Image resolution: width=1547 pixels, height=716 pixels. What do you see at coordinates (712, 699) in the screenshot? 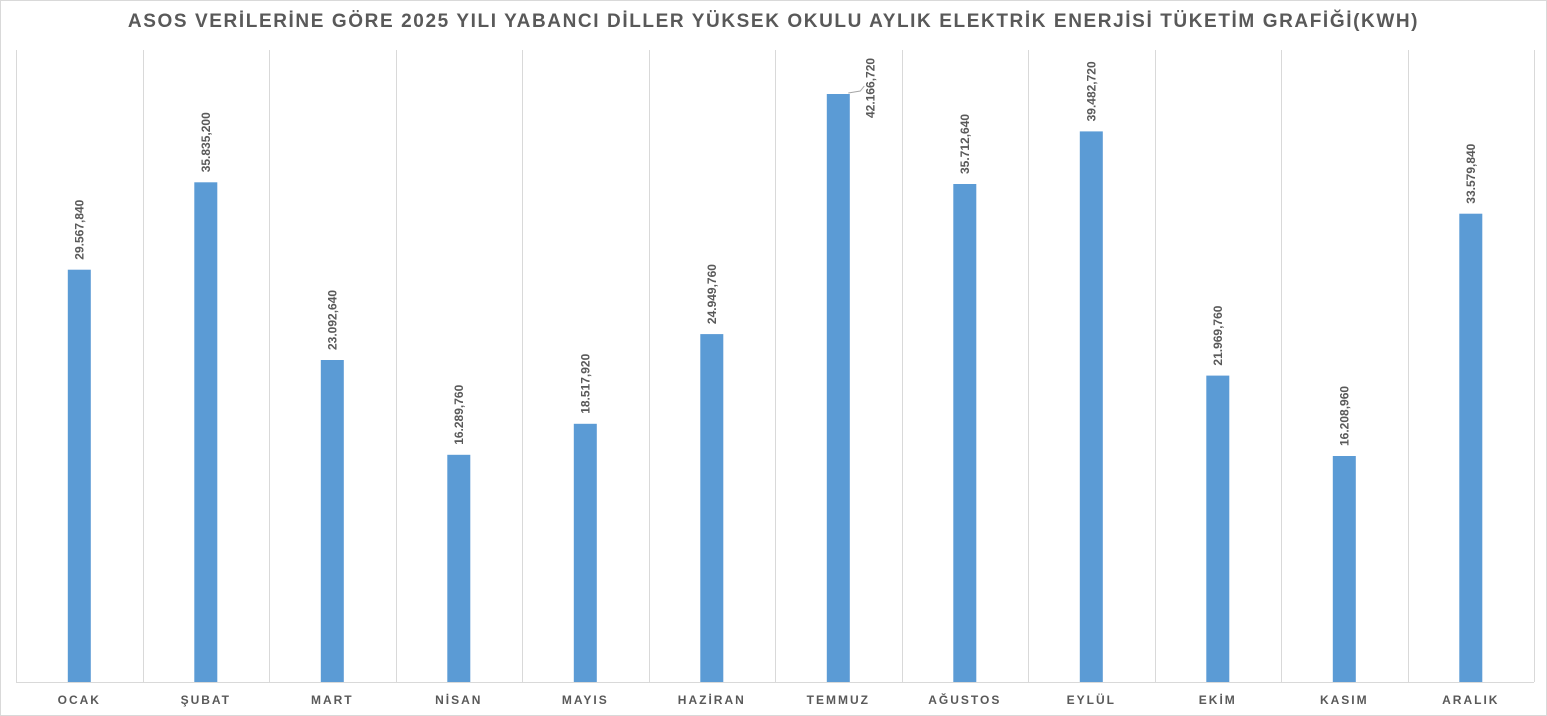
I see `category-label-6: HAZİRAN` at bounding box center [712, 699].